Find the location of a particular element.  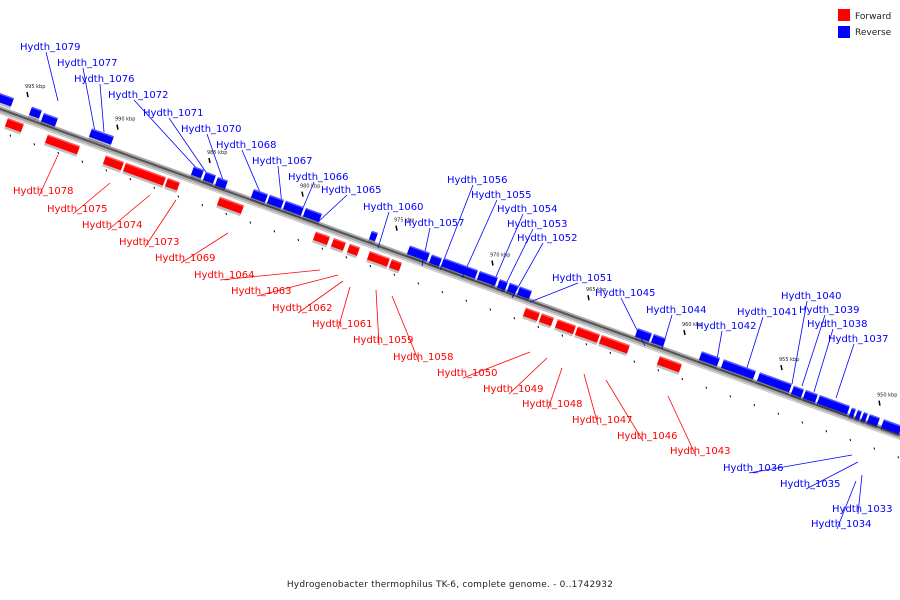

forward-gene-label: Hydth_1049 is located at coordinates (513, 389).